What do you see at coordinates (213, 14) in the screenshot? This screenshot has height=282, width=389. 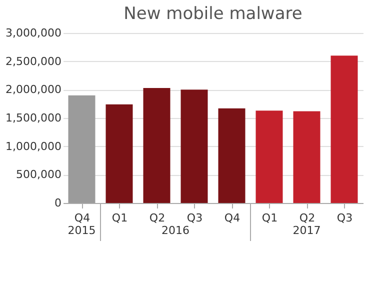 I see `chart-title: New mobile malware` at bounding box center [213, 14].